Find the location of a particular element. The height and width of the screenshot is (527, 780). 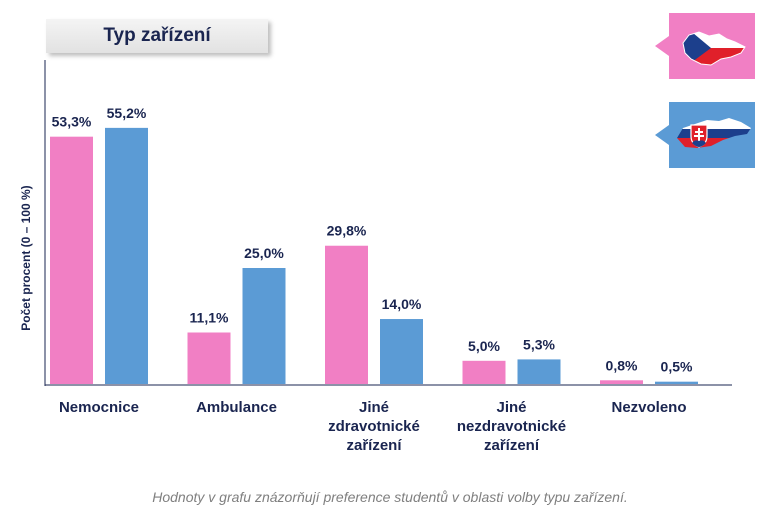

data-label-sk-1: 25,0% is located at coordinates (264, 253).